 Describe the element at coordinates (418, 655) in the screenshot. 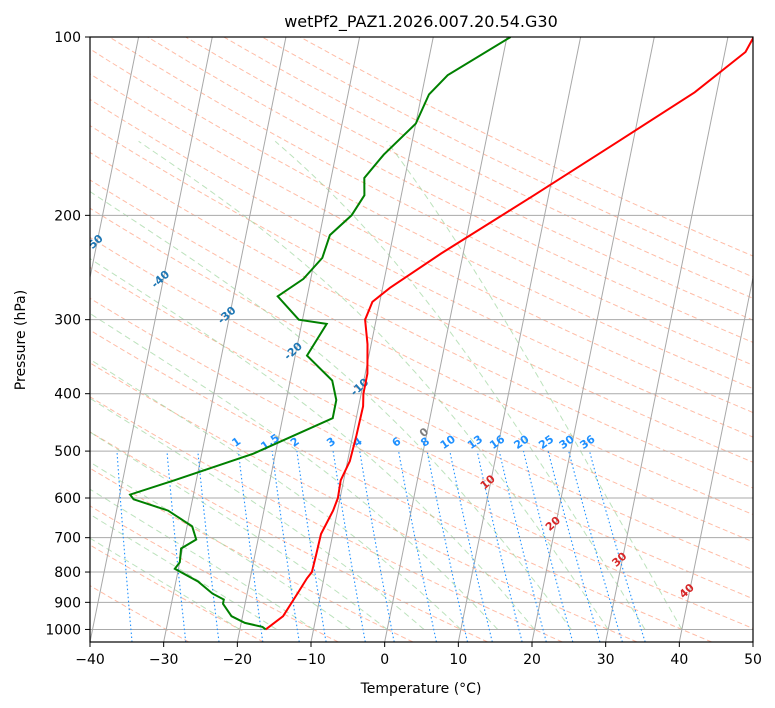

I see `x-axis: −40 −30 −20 −10 0 10 20 30 40 50` at that location.